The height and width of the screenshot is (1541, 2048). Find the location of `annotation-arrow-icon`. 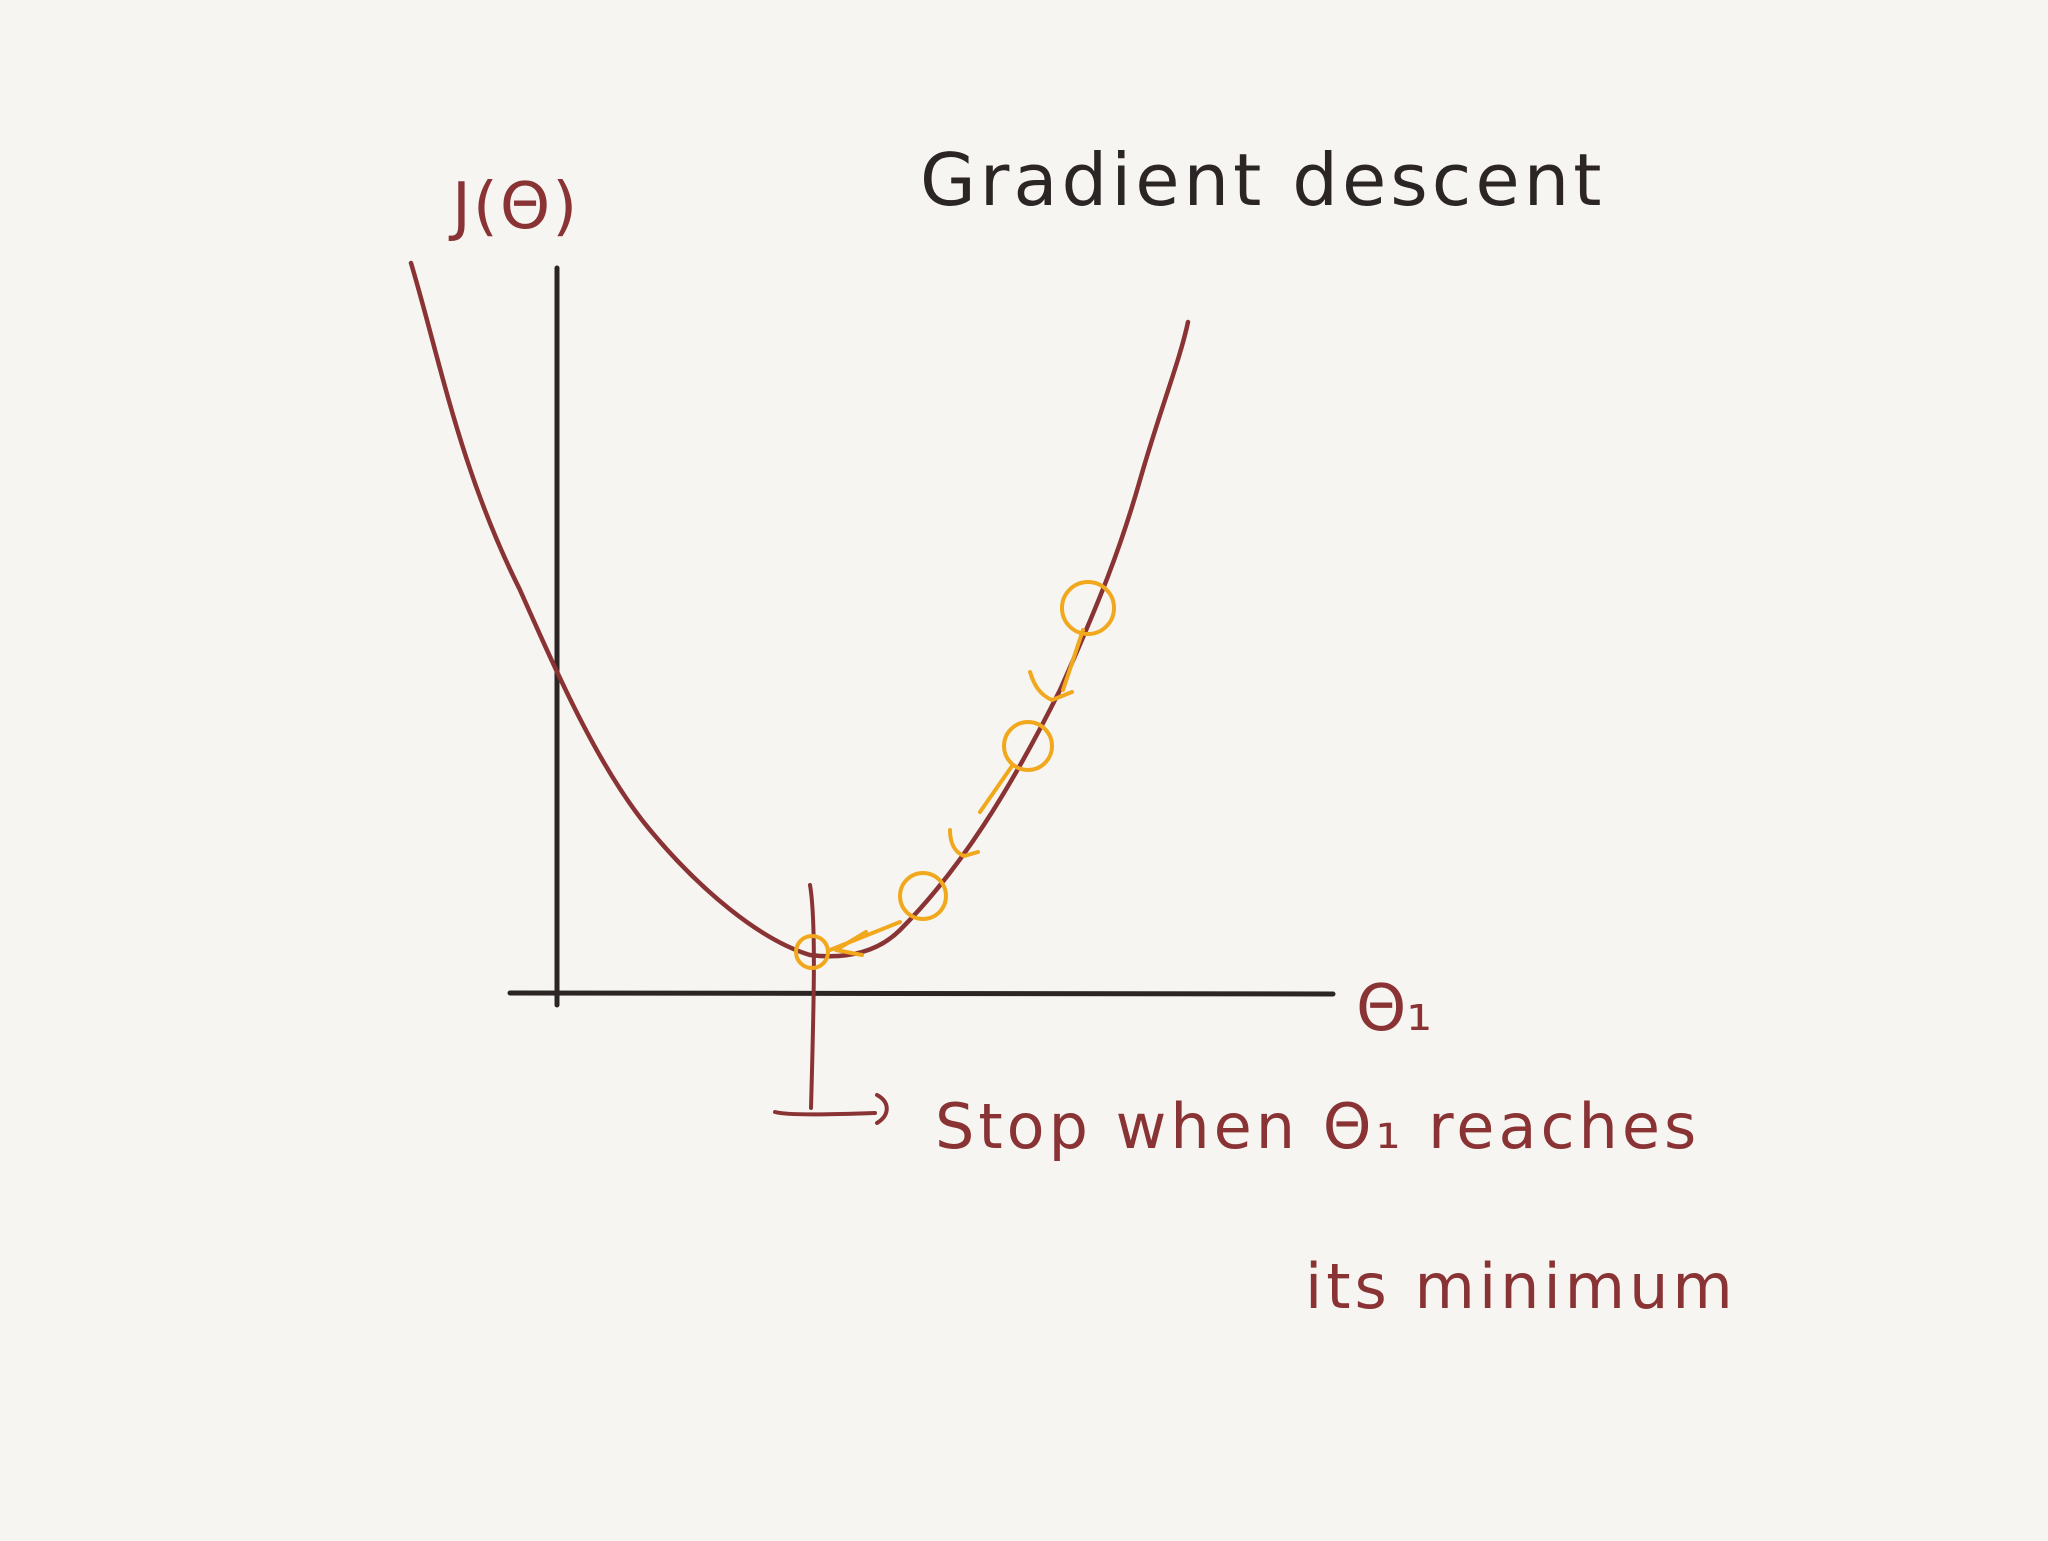

annotation-arrow-icon is located at coordinates (882, 1109).